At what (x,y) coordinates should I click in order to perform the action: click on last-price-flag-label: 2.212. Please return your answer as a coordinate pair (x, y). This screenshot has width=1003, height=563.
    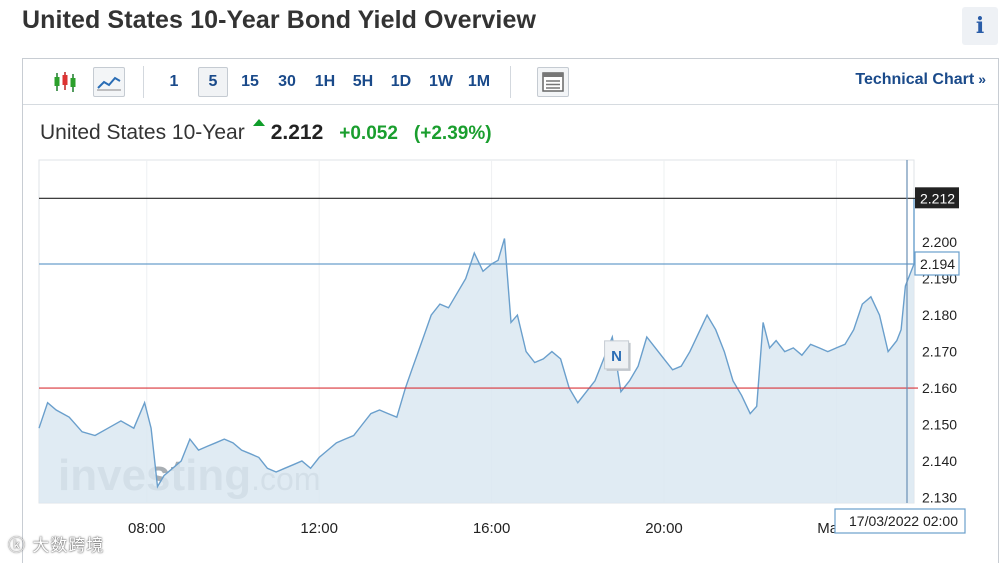
    Looking at the image, I should click on (937, 198).